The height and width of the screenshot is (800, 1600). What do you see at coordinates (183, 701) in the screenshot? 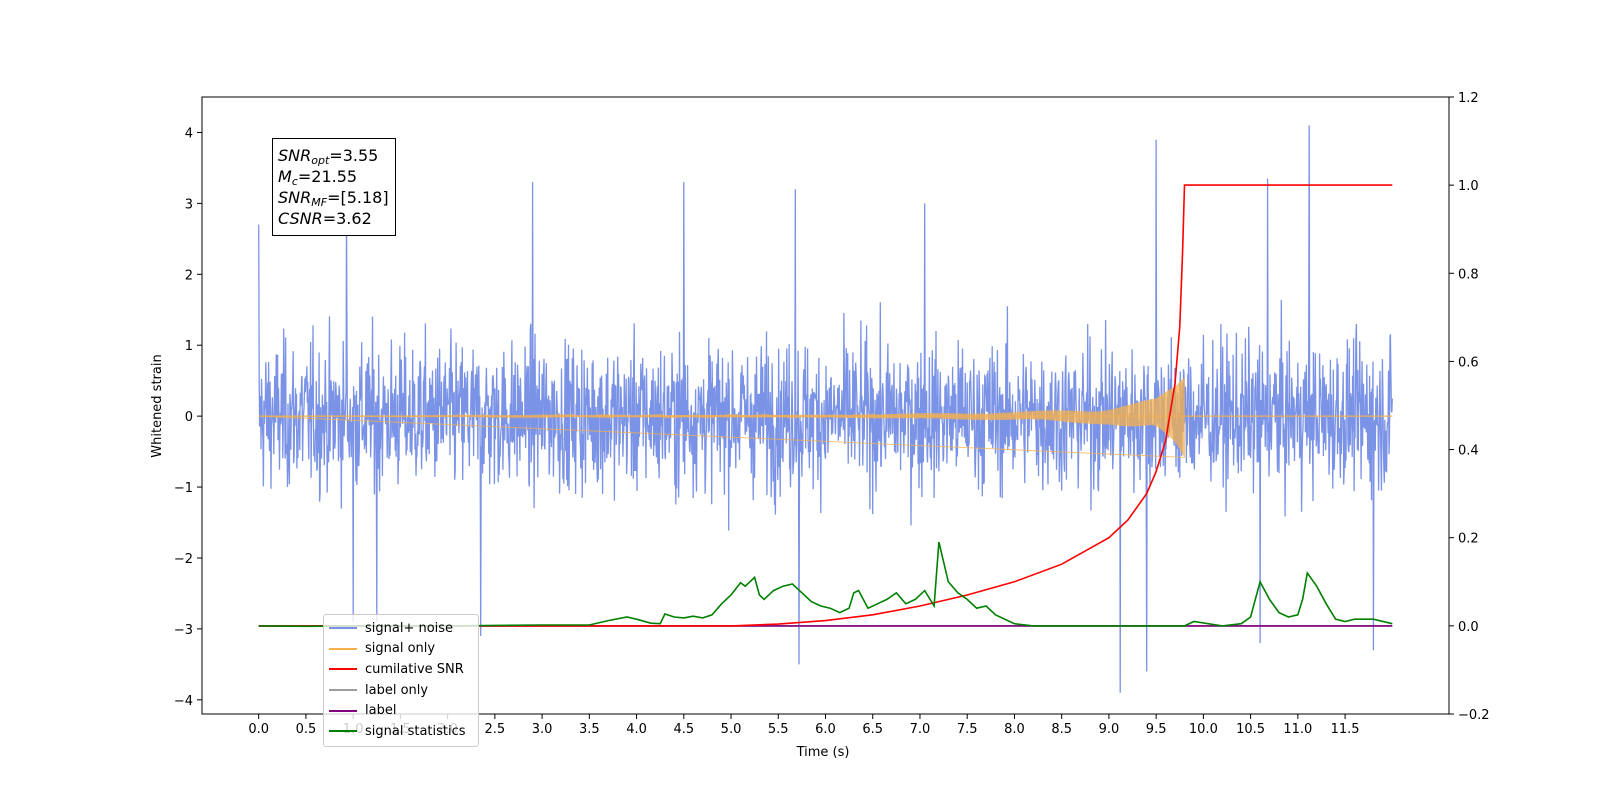
I see `y-tick-label: −4` at bounding box center [183, 701].